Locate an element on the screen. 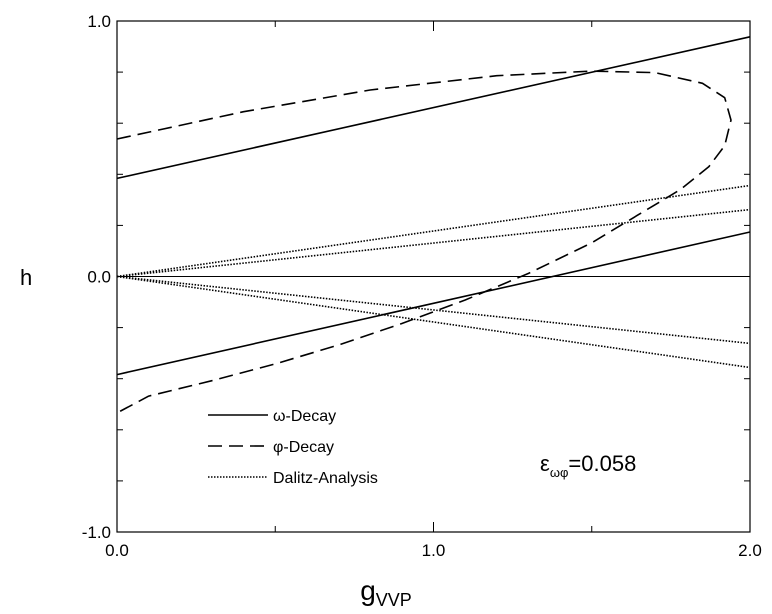  y-tick-label: -1.0 is located at coordinates (96, 532).